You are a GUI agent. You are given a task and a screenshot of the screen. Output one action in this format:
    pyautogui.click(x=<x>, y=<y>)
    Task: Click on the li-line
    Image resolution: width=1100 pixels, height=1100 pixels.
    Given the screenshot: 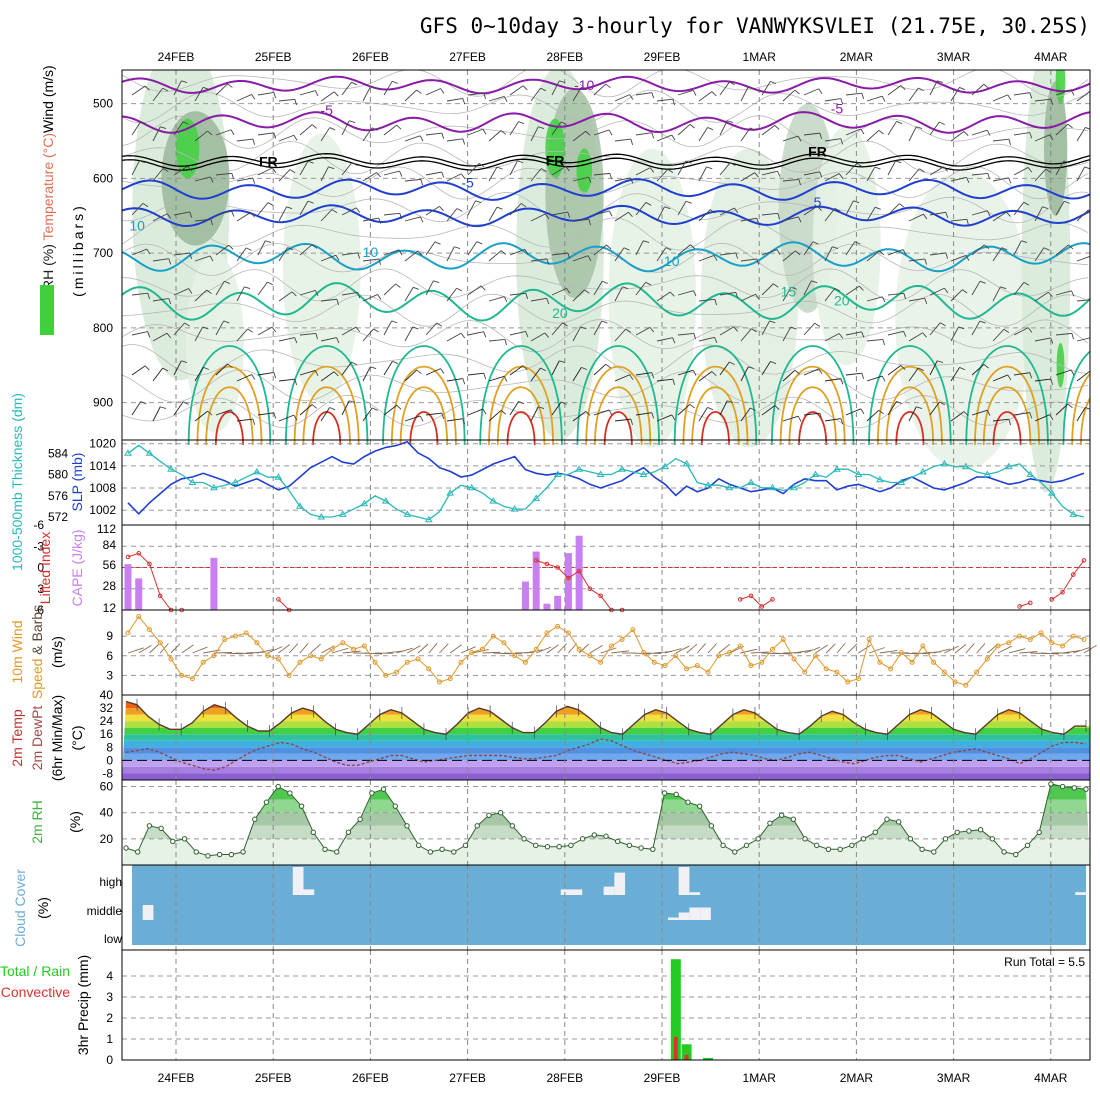 What is the action you would take?
    pyautogui.click(x=1025, y=604)
    